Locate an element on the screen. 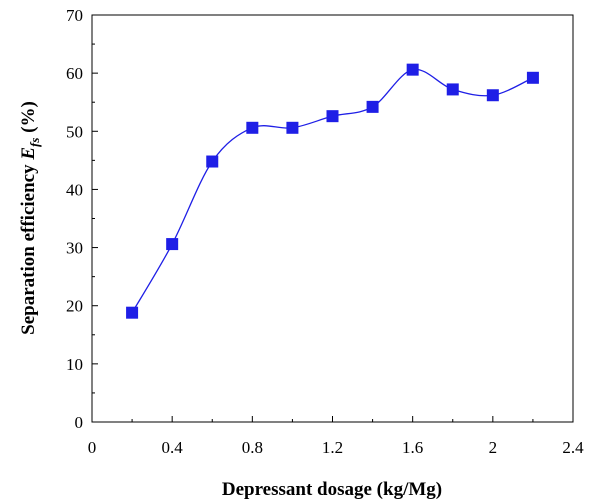 The height and width of the screenshot is (502, 589). x-tick-label: 1.2 is located at coordinates (332, 447).